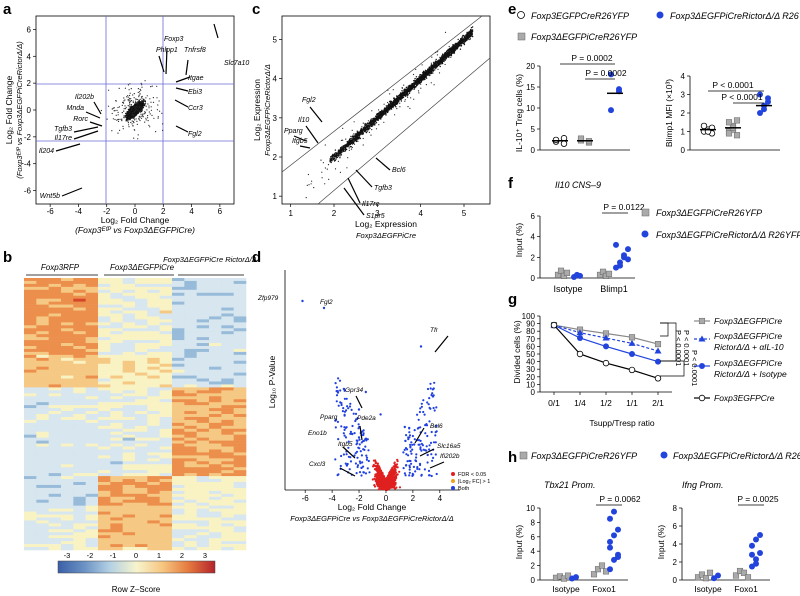 The width and height of the screenshot is (800, 596). I want to click on panel-a-gene-label: Phlpp1, so click(167, 50).